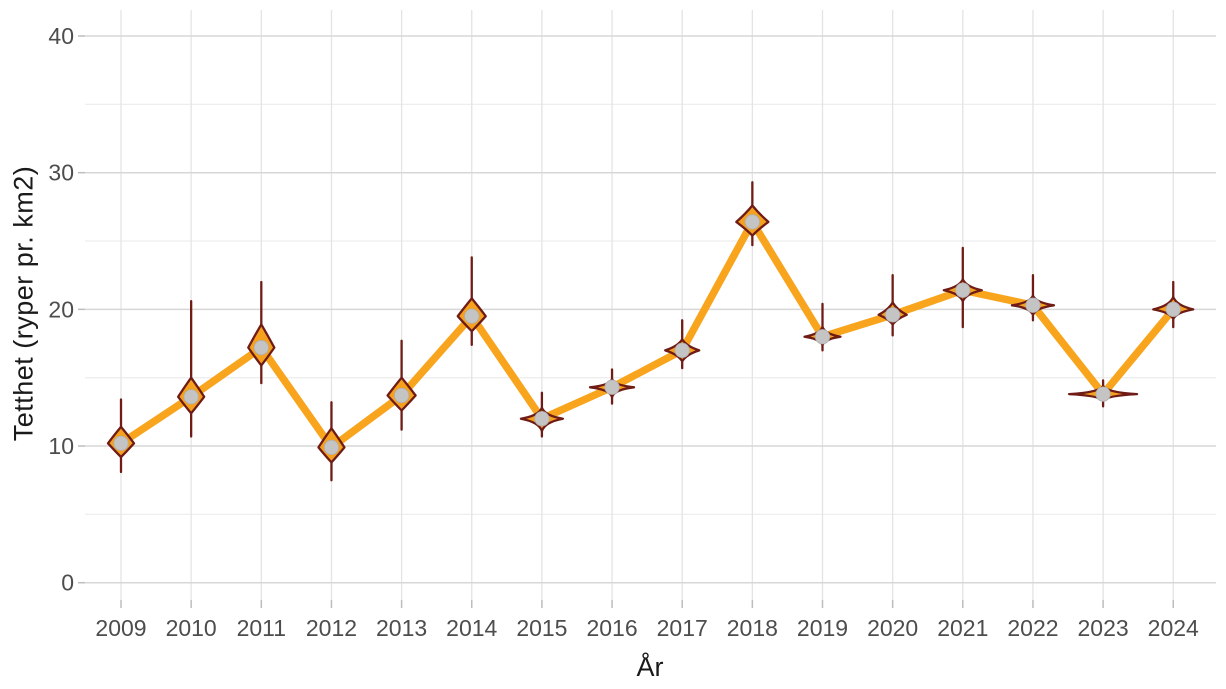  What do you see at coordinates (191, 628) in the screenshot?
I see `x-tick-label-2010: 2010` at bounding box center [191, 628].